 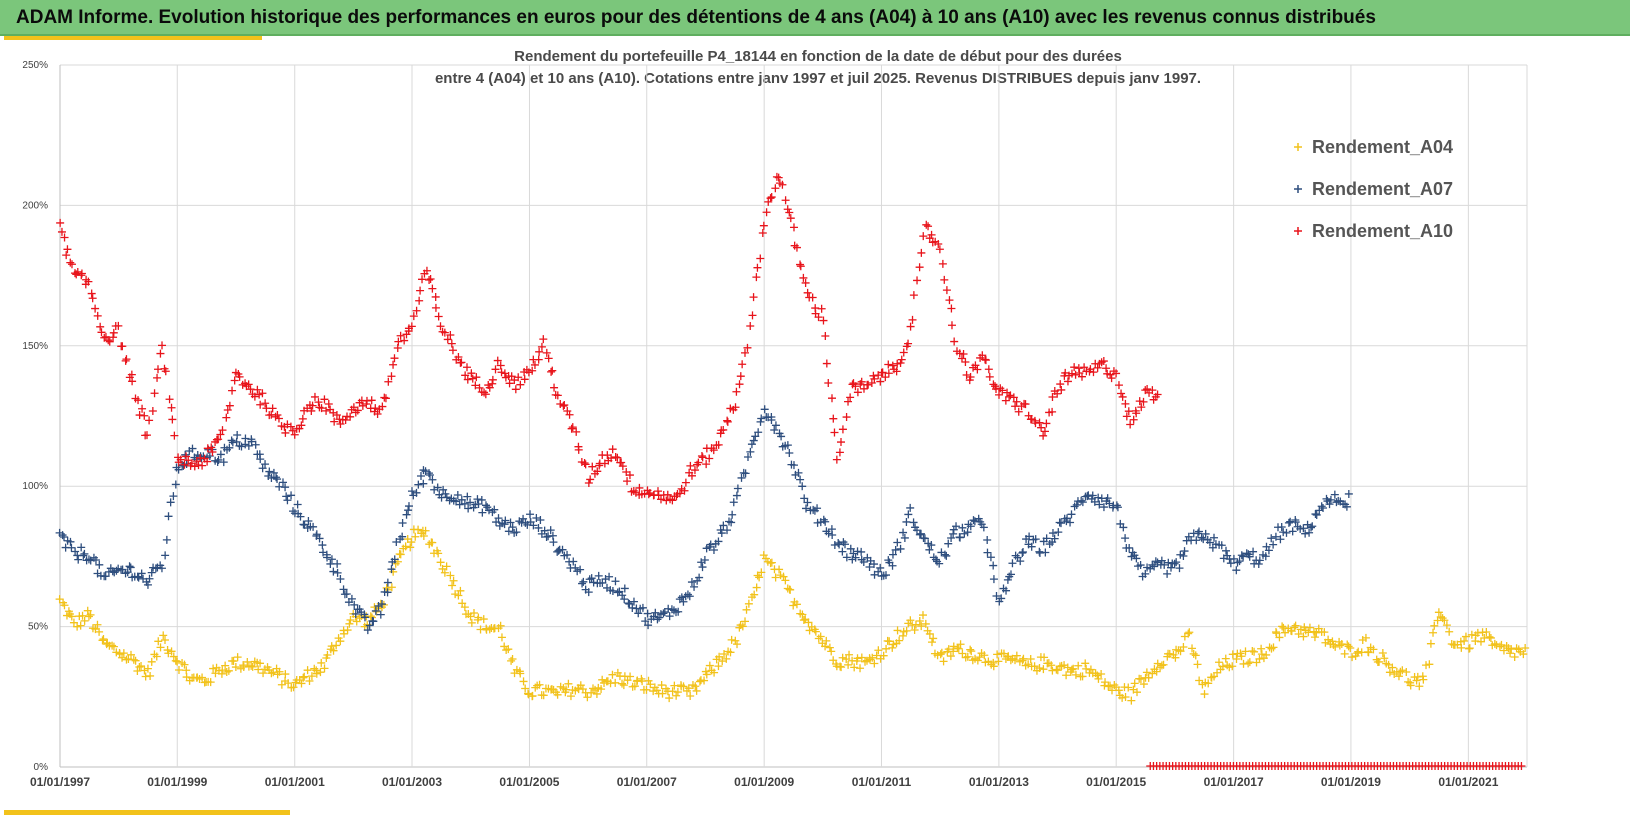 I want to click on x-tick-label: 01/01/2003, so click(x=412, y=782).